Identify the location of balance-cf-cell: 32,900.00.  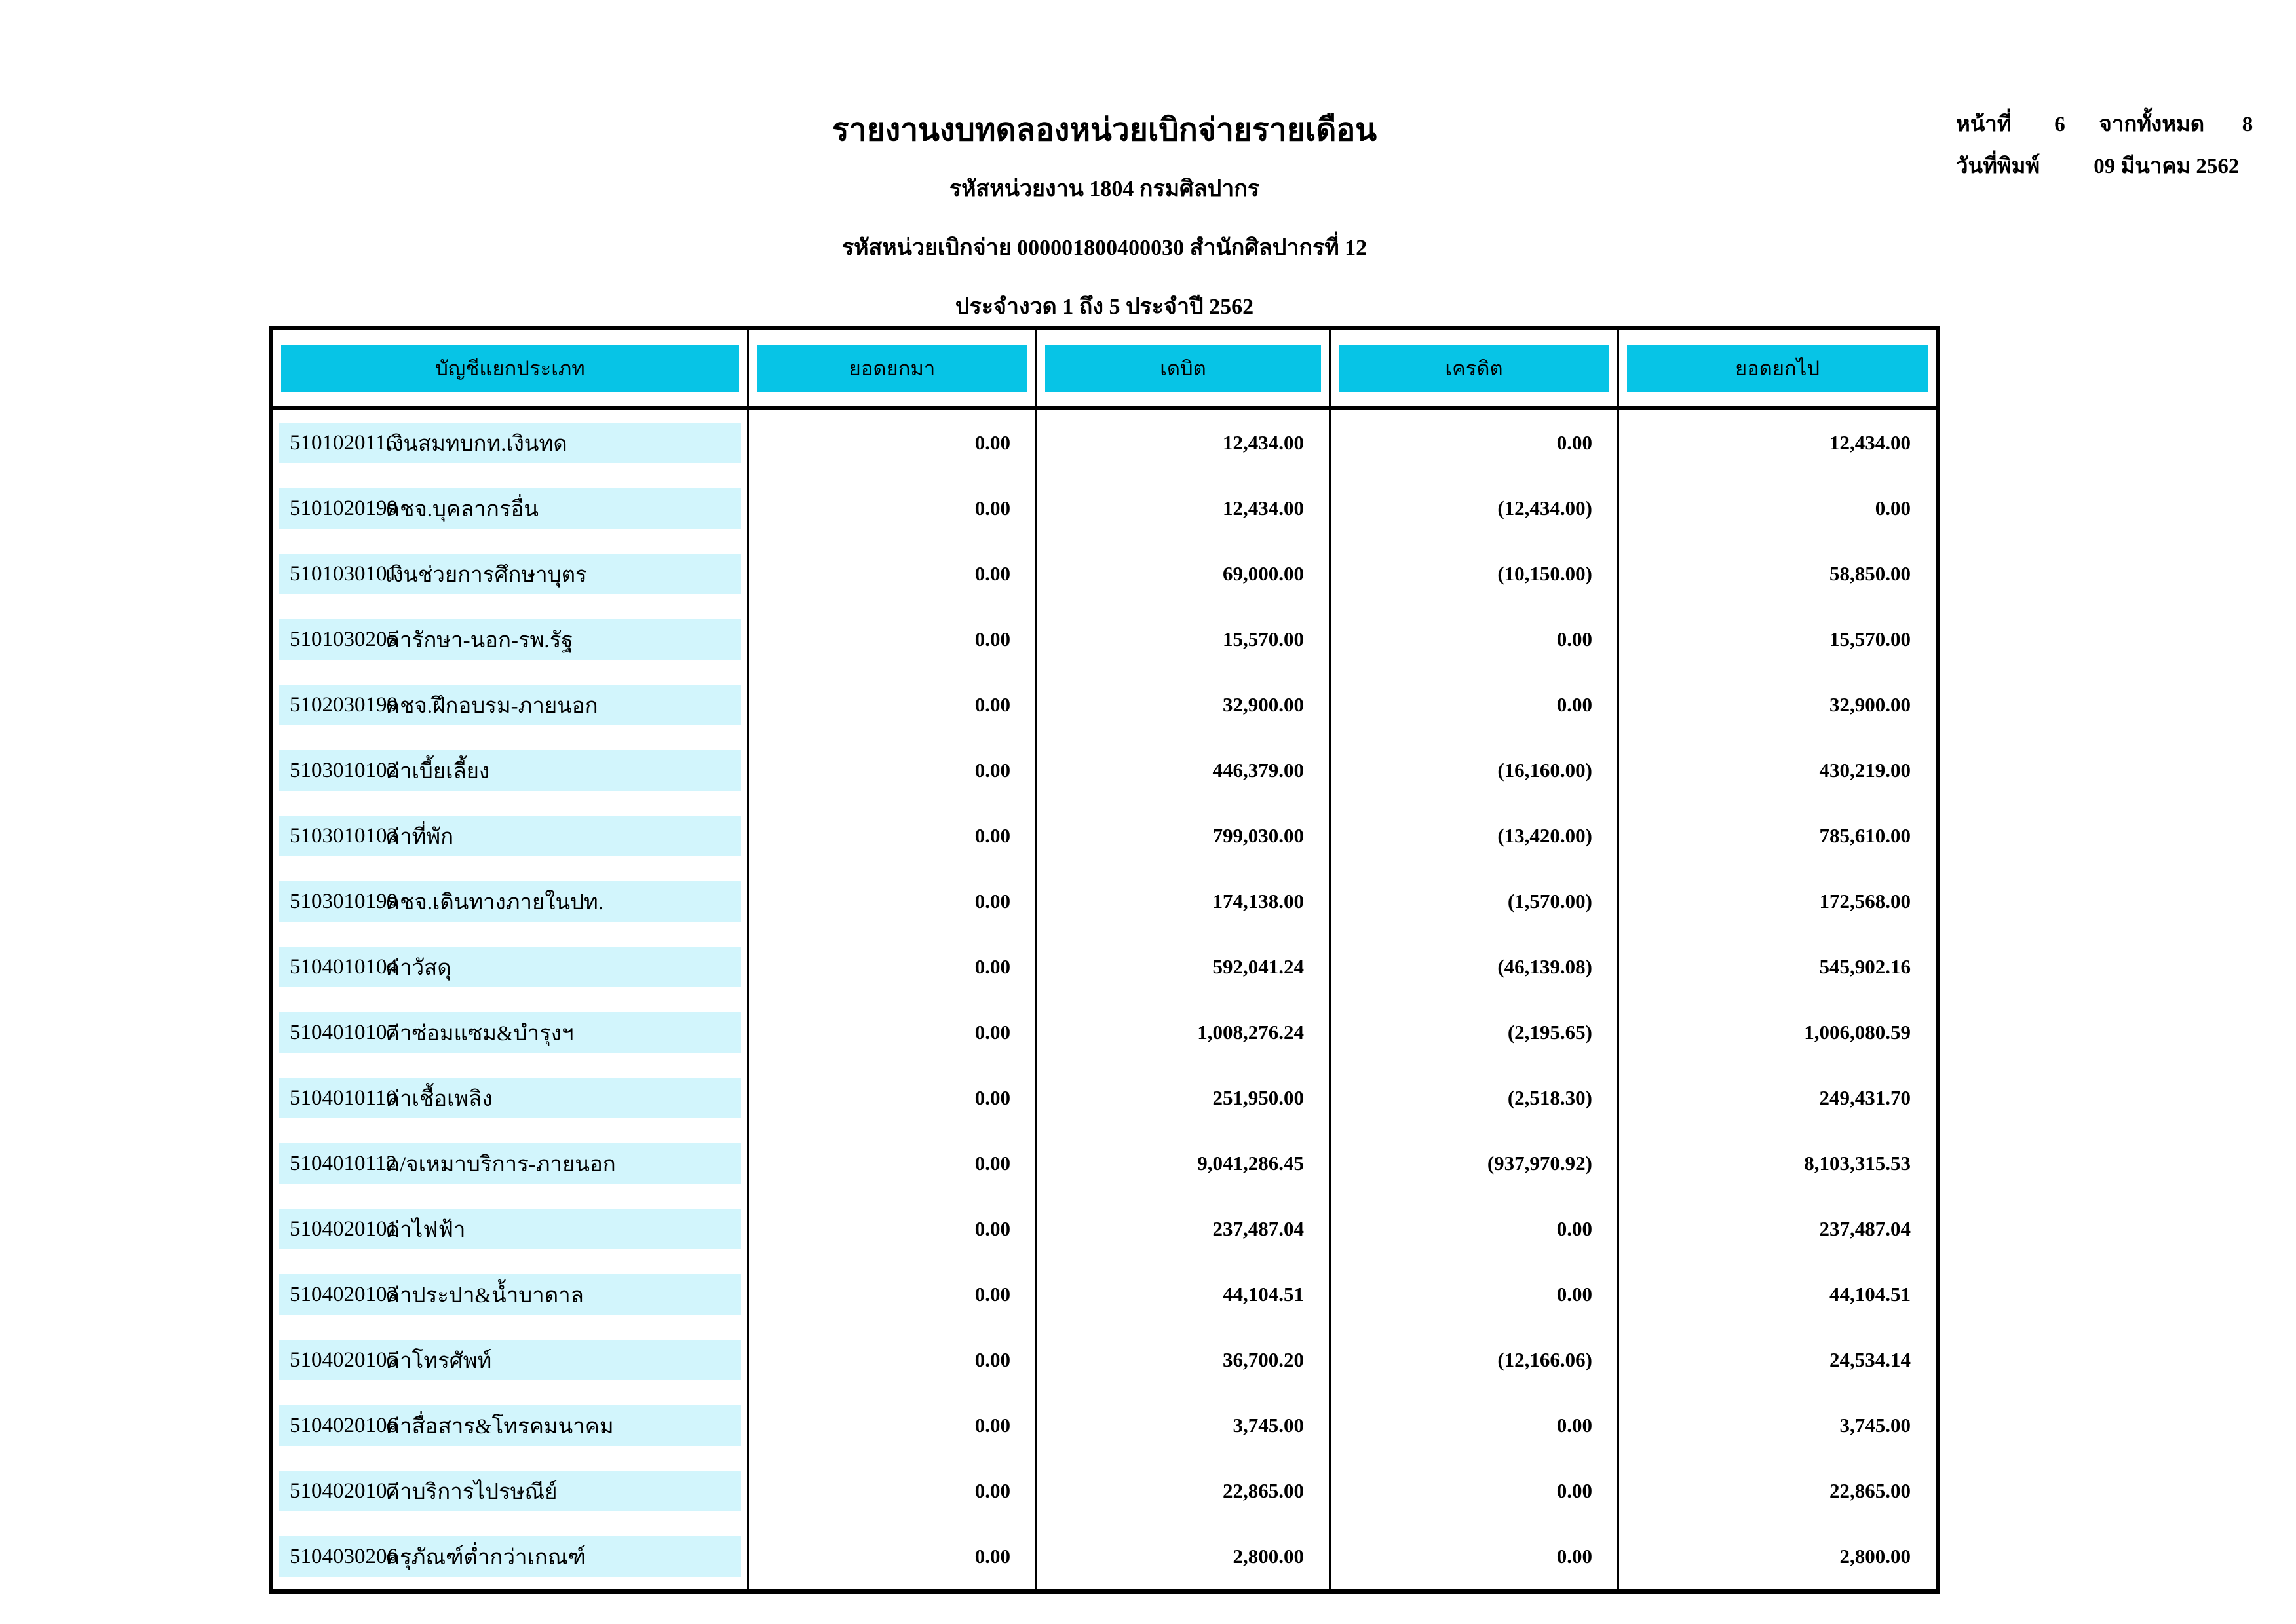
(1870, 704).